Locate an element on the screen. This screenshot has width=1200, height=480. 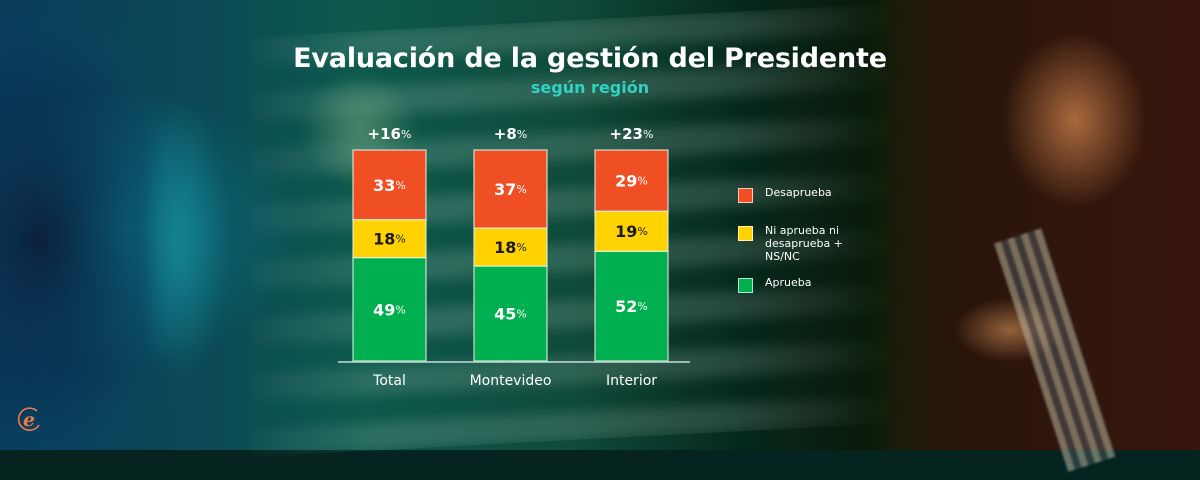
legend-swatch-neutral is located at coordinates (745, 233).